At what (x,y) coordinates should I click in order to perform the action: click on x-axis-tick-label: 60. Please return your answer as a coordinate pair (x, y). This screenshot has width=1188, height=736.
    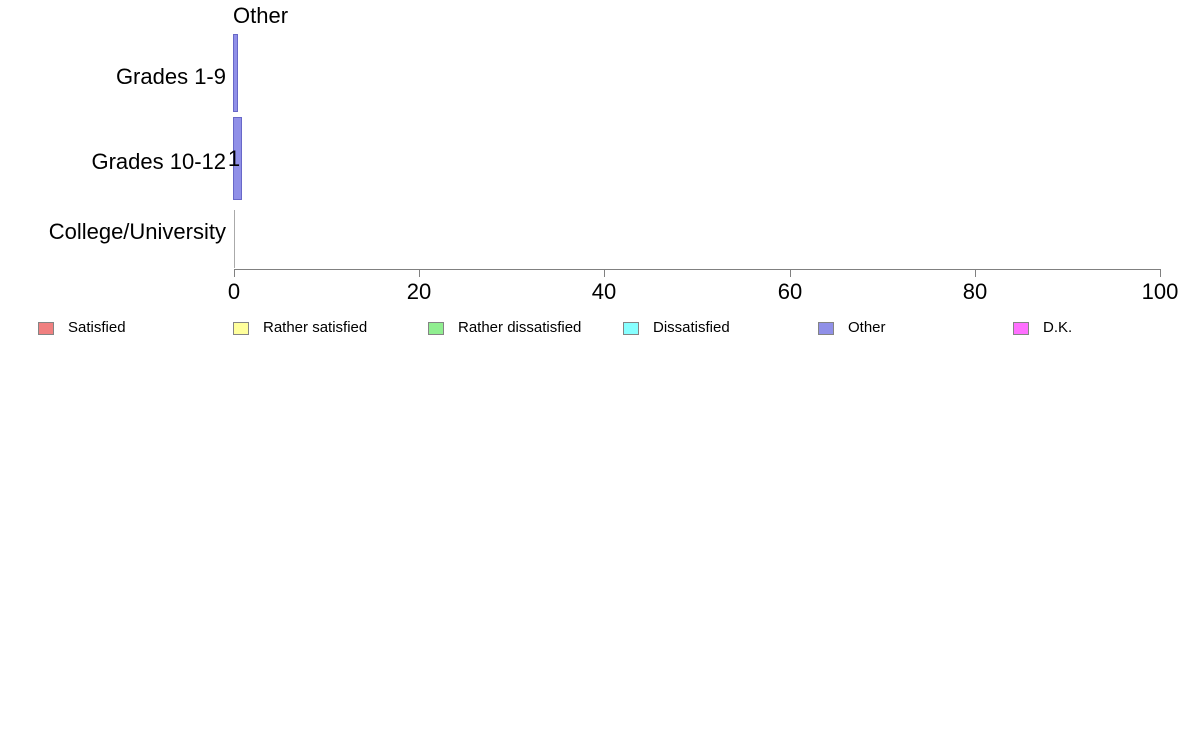
    Looking at the image, I should click on (790, 291).